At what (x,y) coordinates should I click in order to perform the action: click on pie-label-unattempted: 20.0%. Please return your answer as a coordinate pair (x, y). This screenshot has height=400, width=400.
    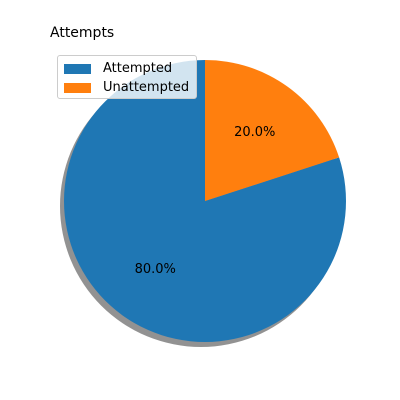
    Looking at the image, I should click on (254, 132).